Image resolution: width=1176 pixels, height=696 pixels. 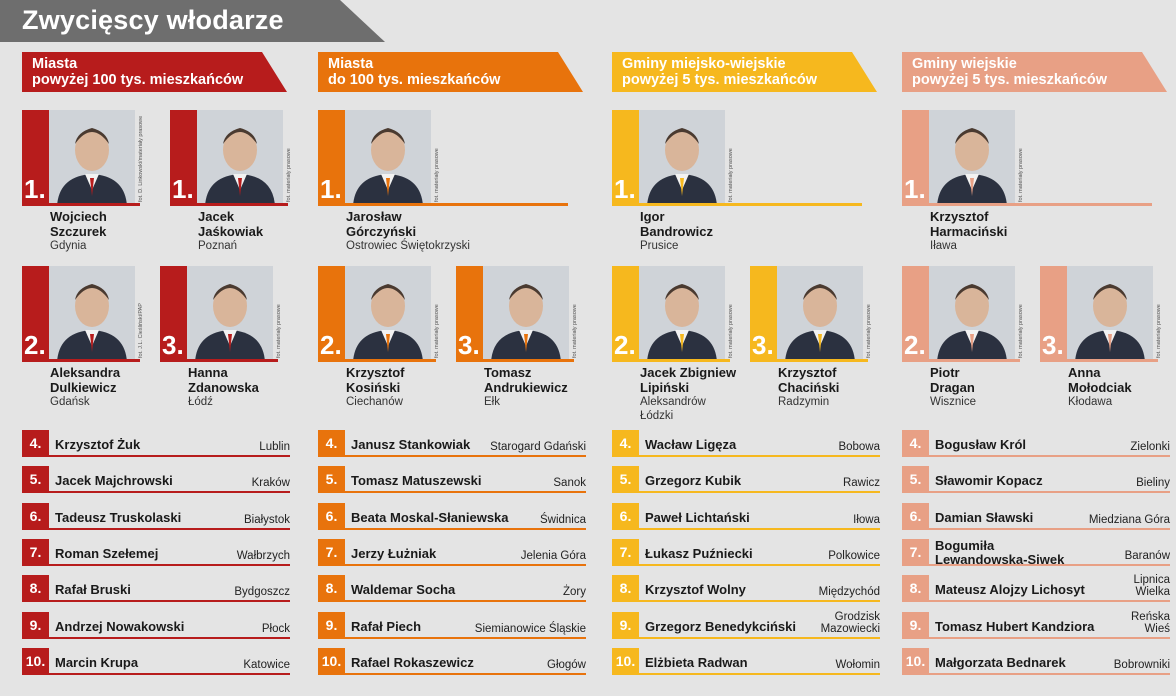 What do you see at coordinates (275, 628) in the screenshot?
I see `ranking-town: Płock` at bounding box center [275, 628].